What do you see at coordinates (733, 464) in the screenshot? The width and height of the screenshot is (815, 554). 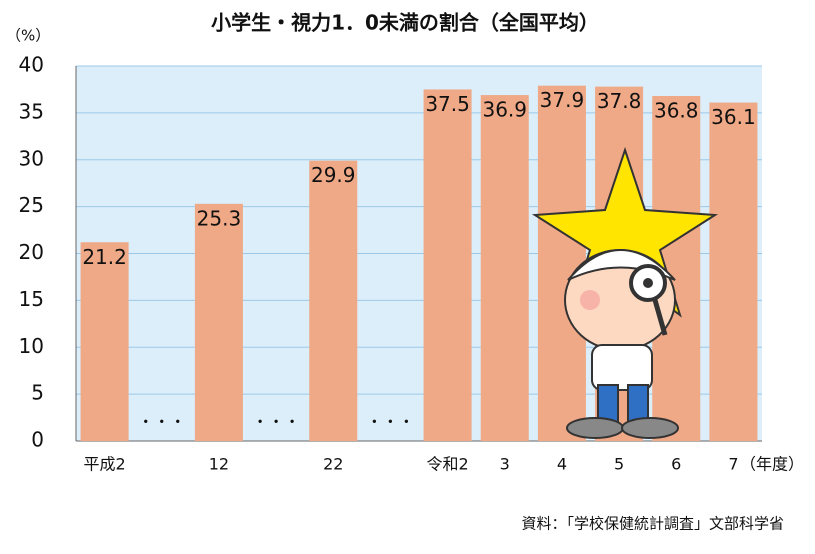 I see `x-tick-label: 7` at bounding box center [733, 464].